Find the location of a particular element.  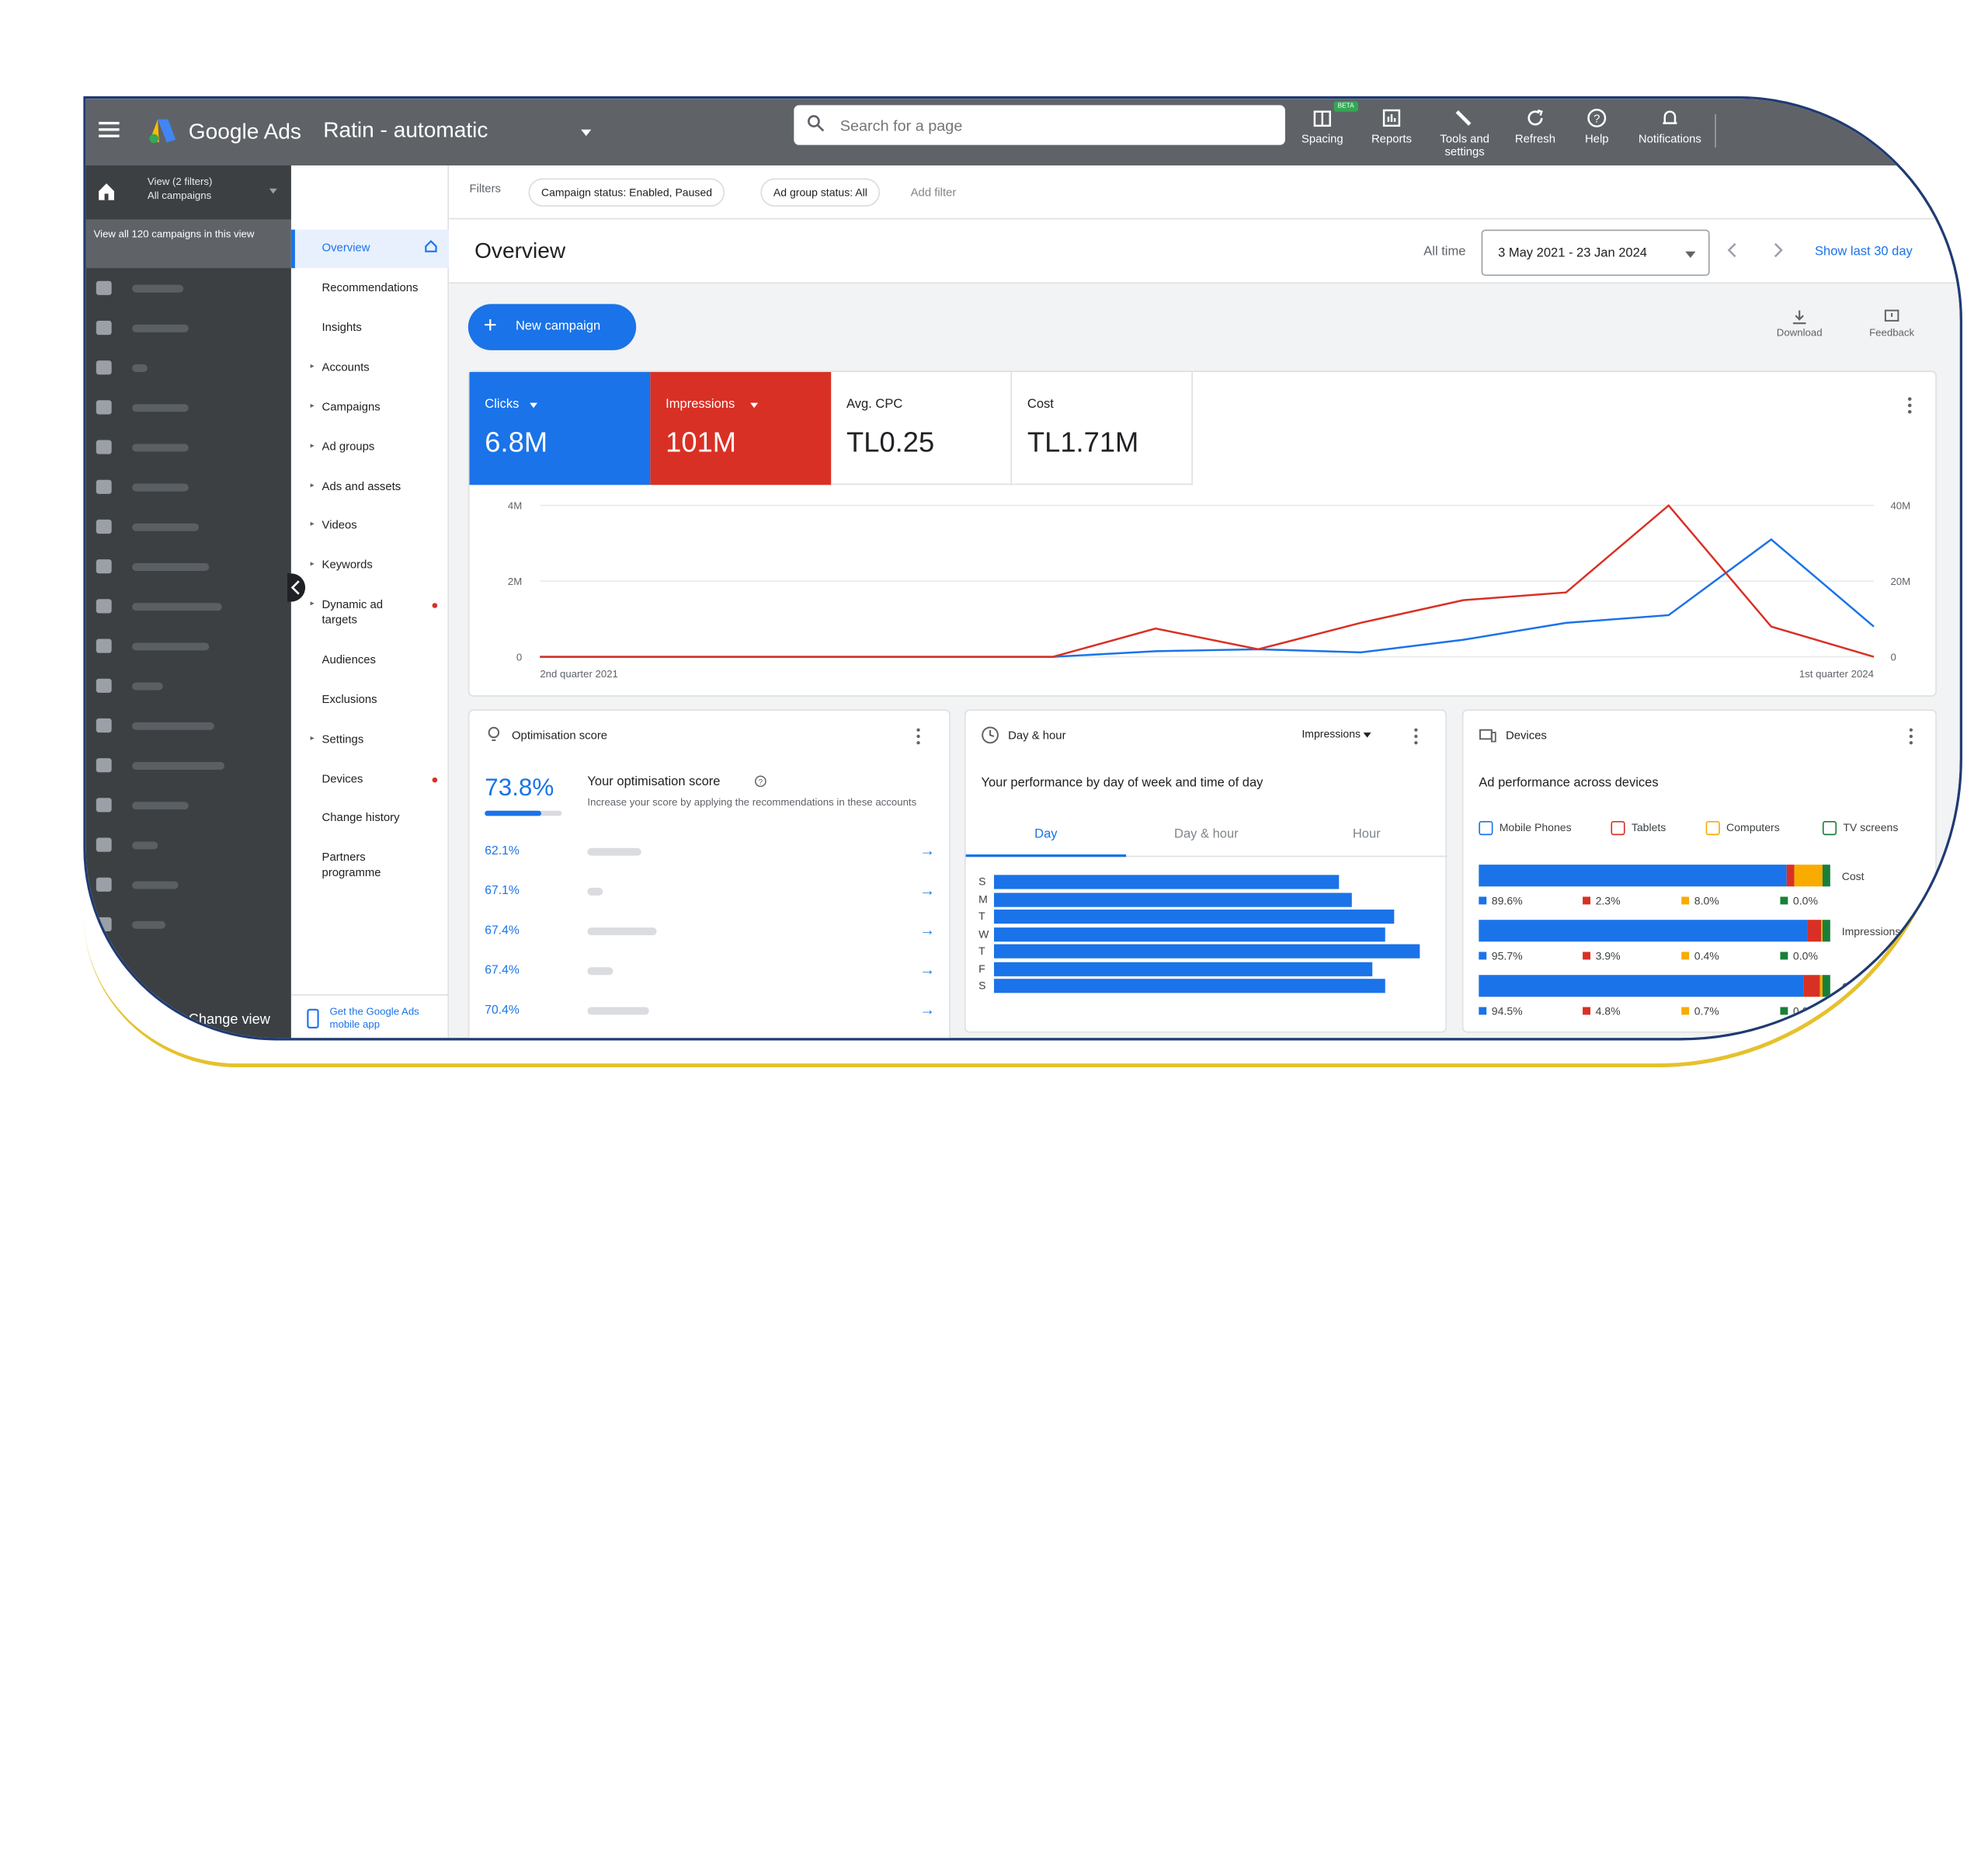

metric-clicks: Clicks 6.8M is located at coordinates (560, 428).